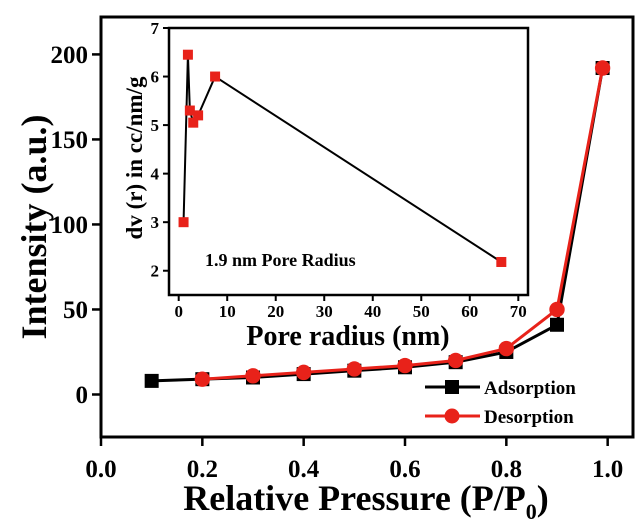  I want to click on main-y-tick-label: 0, so click(82, 395).